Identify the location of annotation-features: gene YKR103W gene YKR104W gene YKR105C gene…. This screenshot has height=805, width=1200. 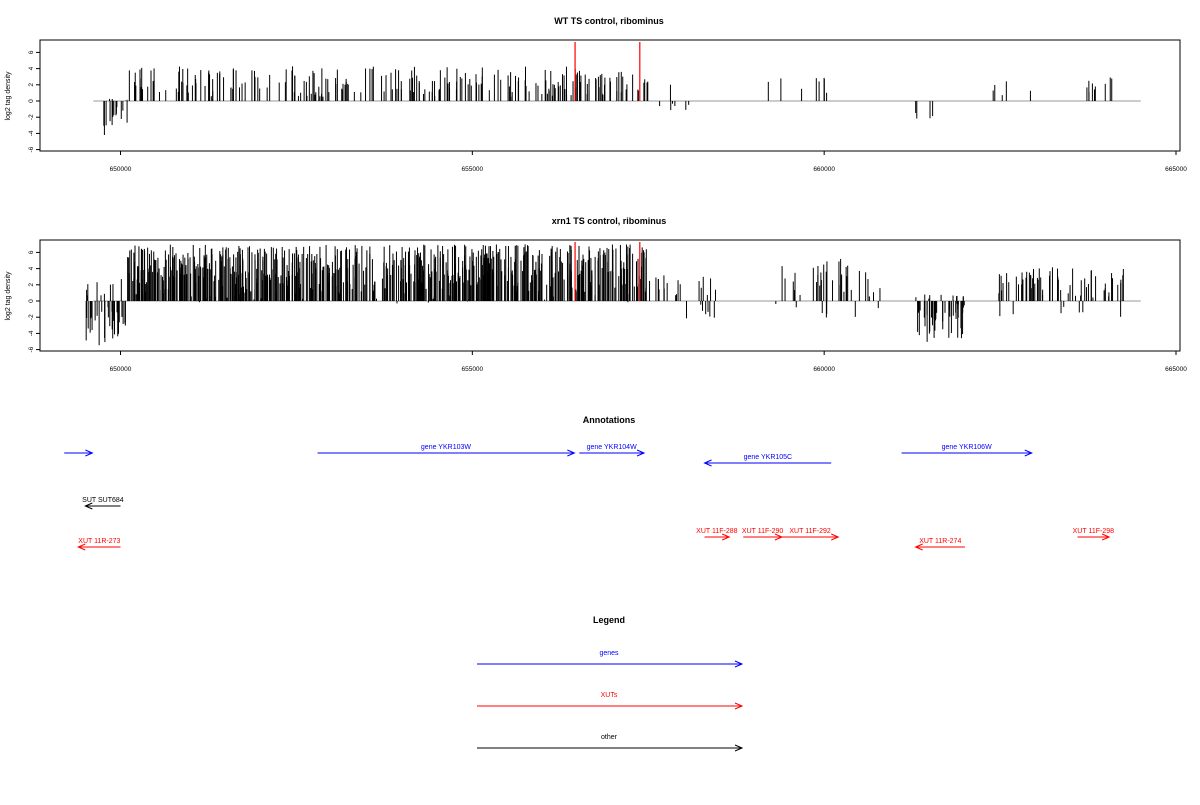
(589, 497).